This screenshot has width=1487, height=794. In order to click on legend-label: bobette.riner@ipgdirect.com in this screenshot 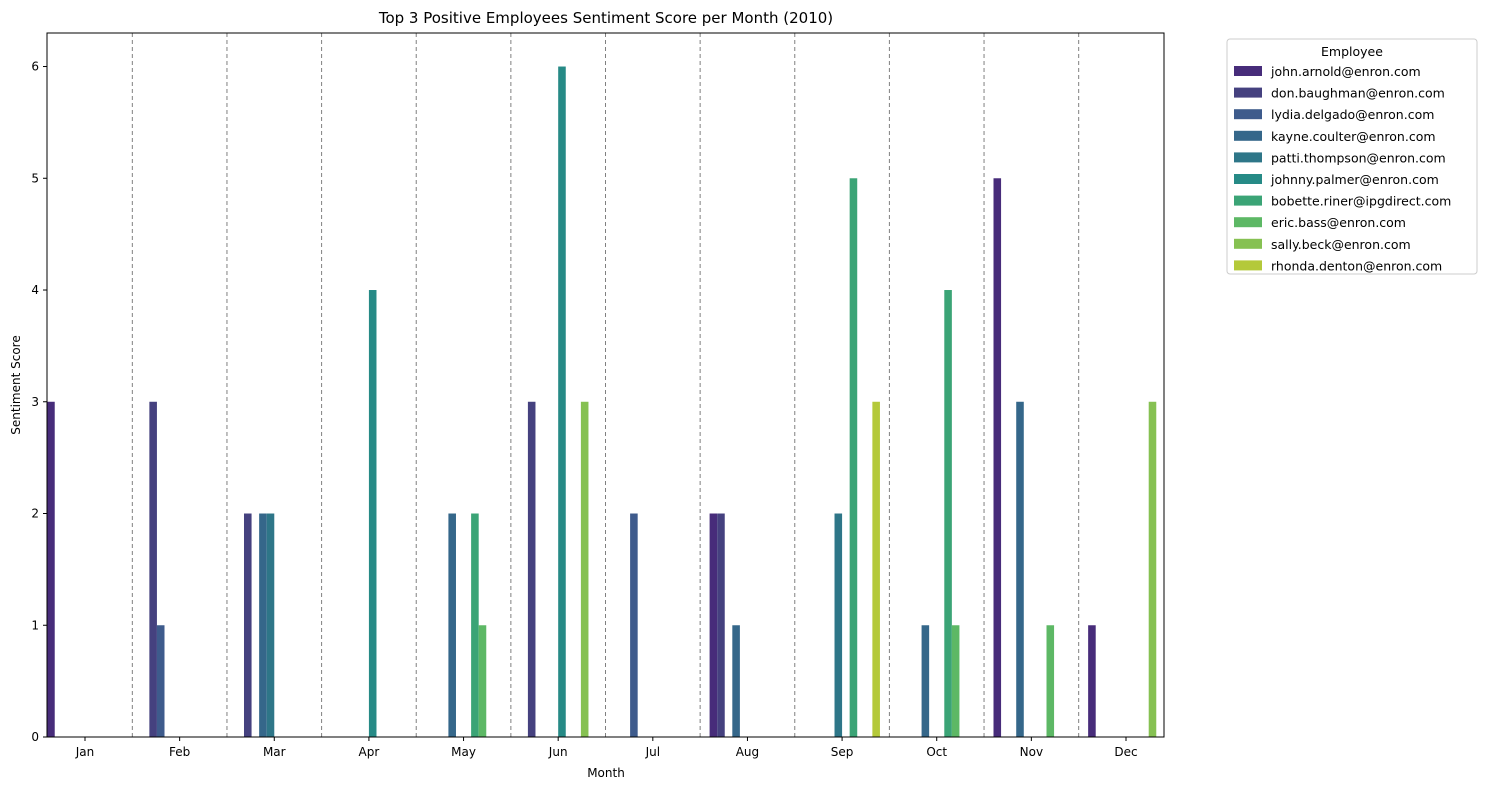, I will do `click(1361, 201)`.